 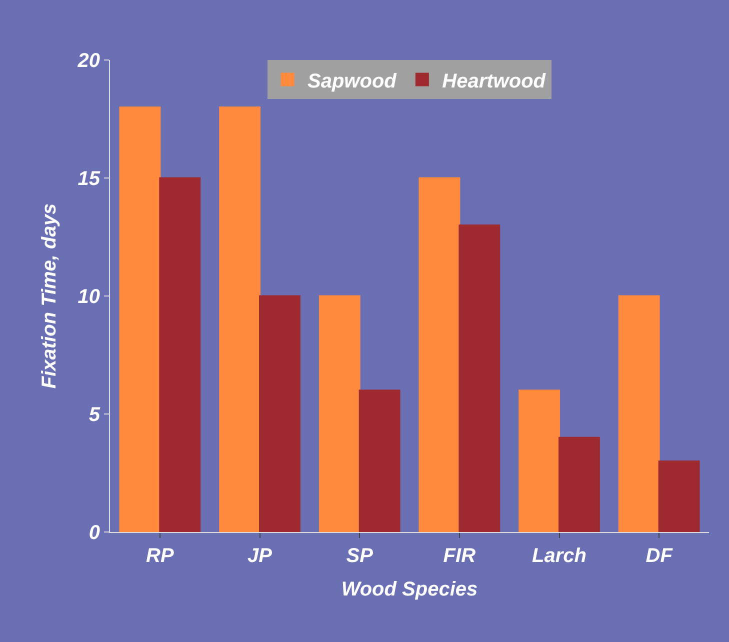 What do you see at coordinates (94, 533) in the screenshot?
I see `y-tick-label: 0` at bounding box center [94, 533].